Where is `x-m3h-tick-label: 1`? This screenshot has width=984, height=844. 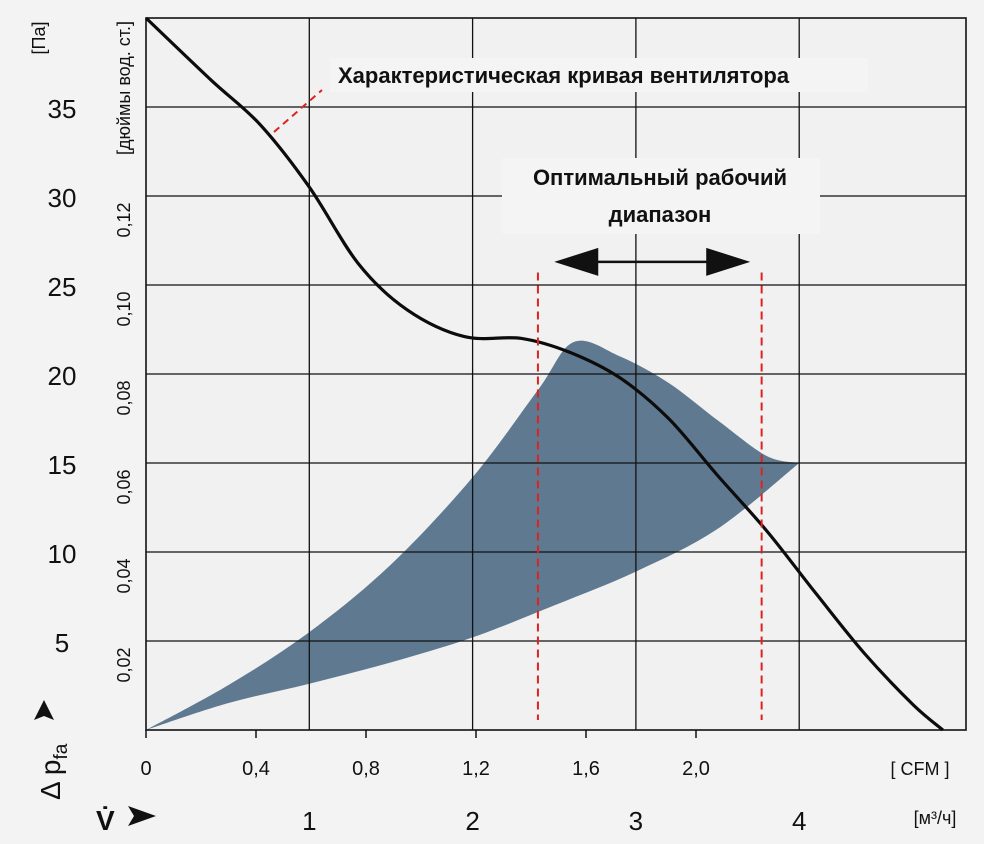
x-m3h-tick-label: 1 is located at coordinates (309, 821).